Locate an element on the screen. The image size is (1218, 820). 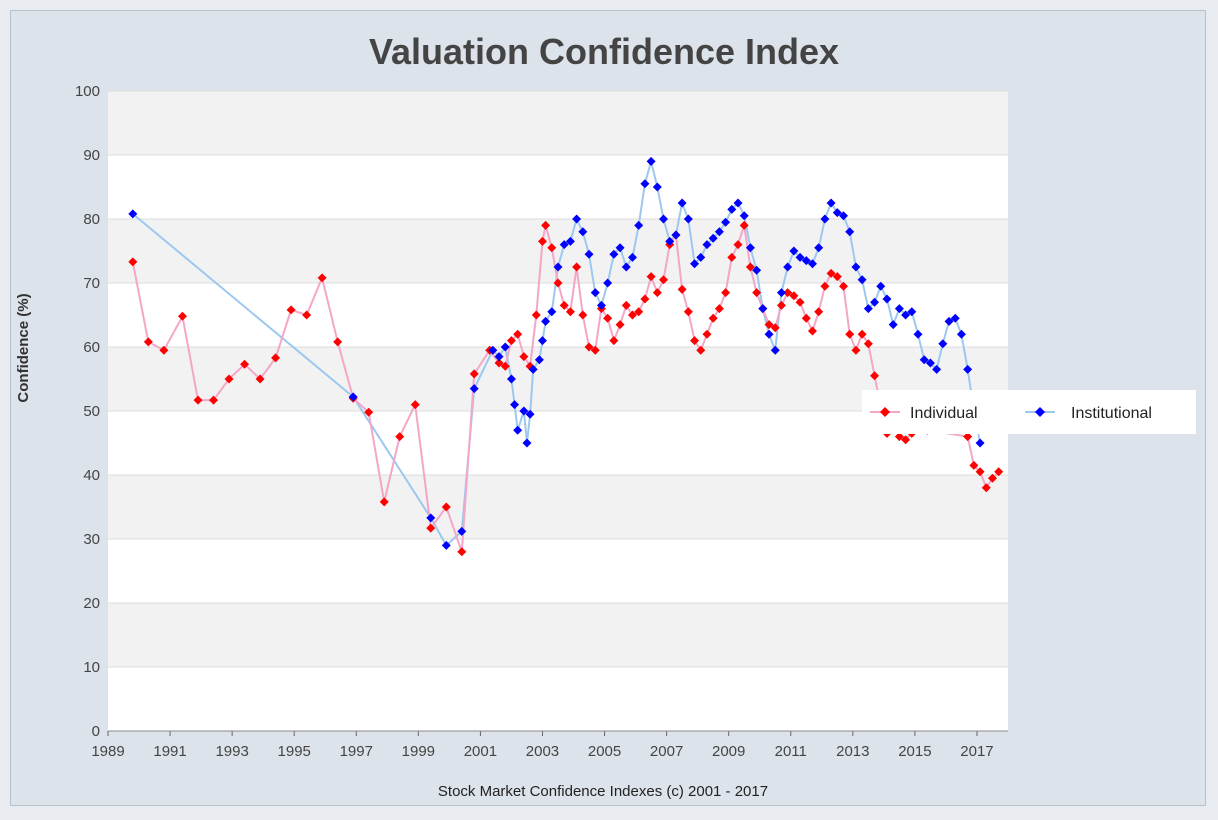
x-tick-label: 2001 is located at coordinates (480, 751).